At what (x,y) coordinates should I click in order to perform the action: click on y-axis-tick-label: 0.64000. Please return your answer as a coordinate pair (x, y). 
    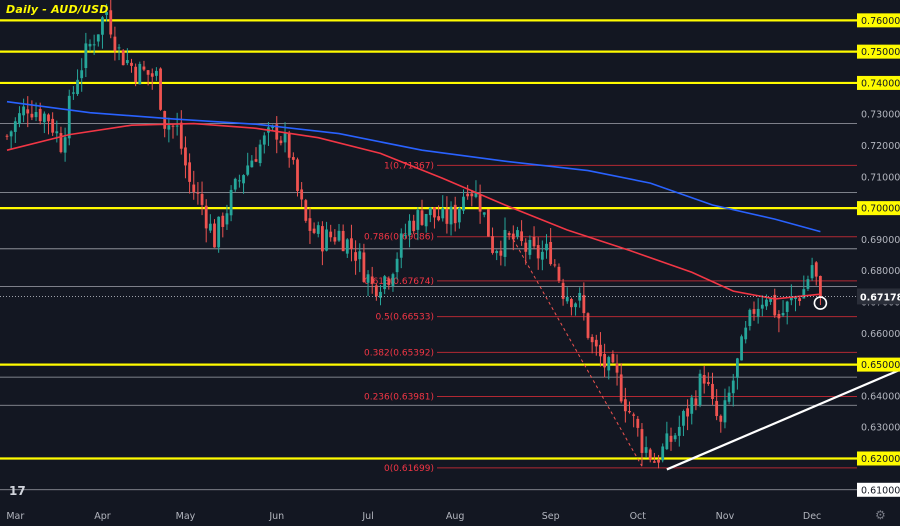
    Looking at the image, I should click on (880, 396).